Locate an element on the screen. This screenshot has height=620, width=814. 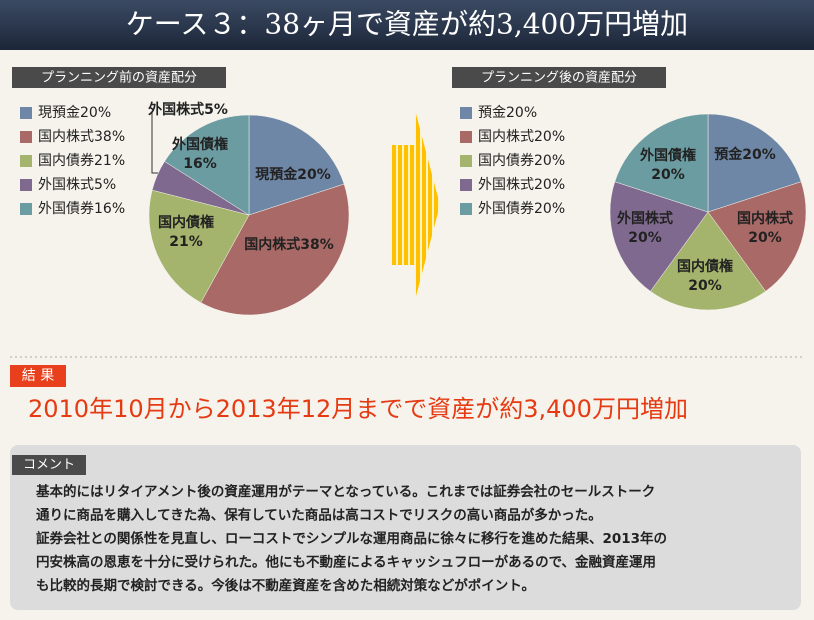
legend-name: 現預金 is located at coordinates (59, 113).